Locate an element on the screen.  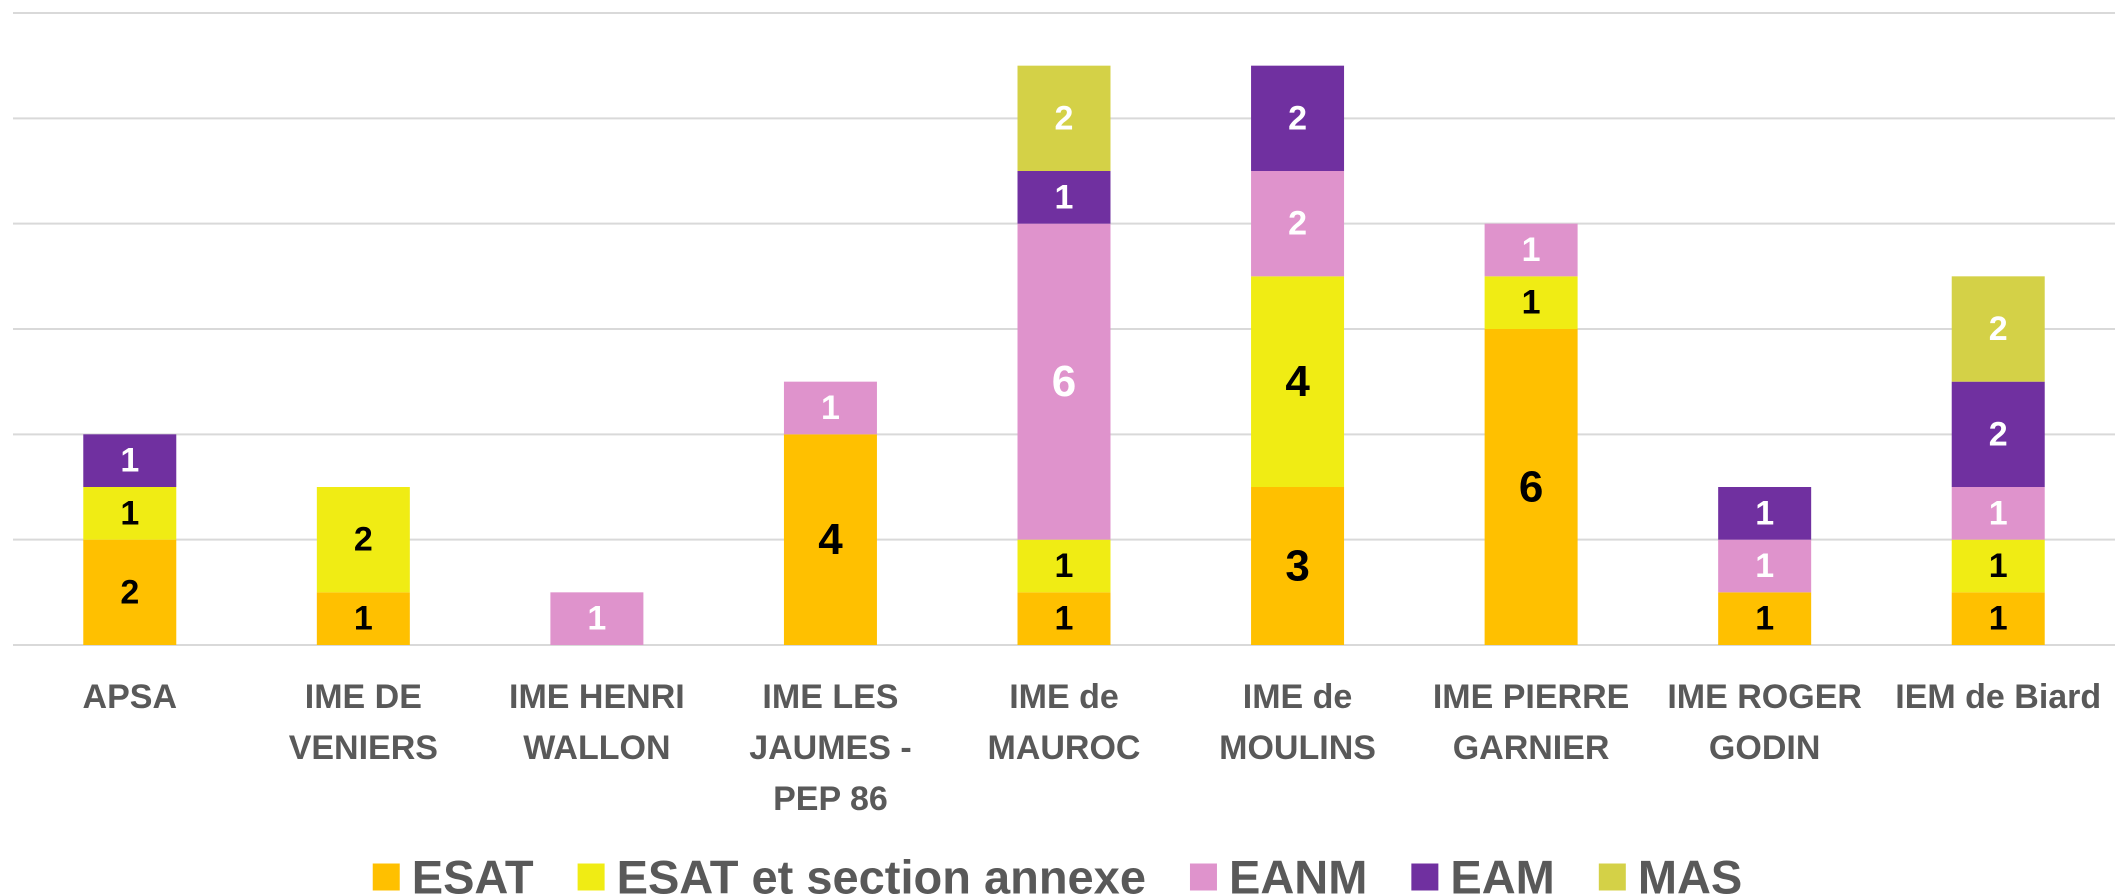
x-tick-label: IME DE VENIERS is located at coordinates (363, 722).